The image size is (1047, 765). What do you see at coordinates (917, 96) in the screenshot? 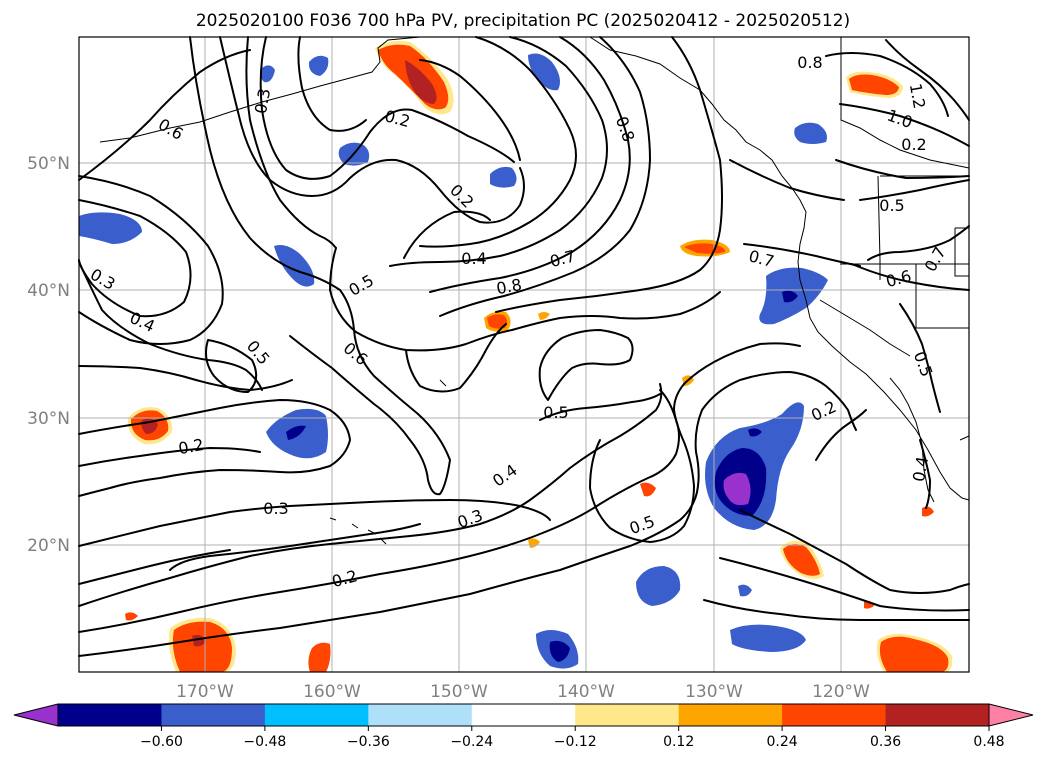
I see `contour-label: 1.2` at bounding box center [917, 96].